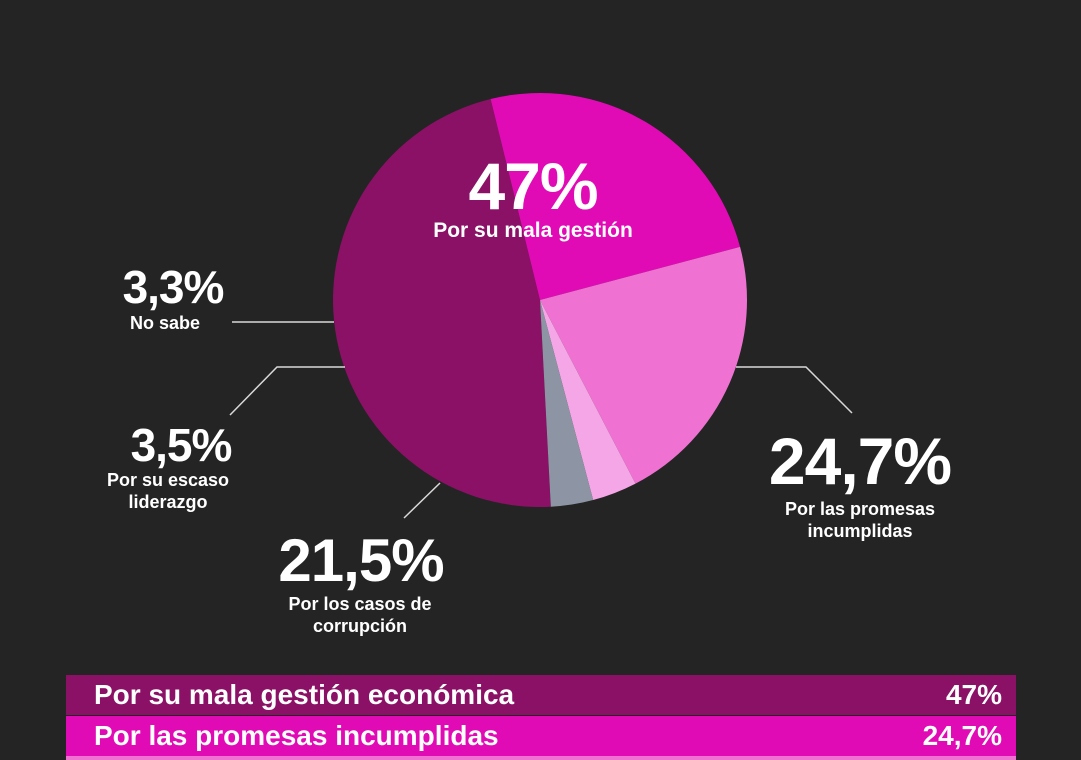 The width and height of the screenshot is (1081, 760). What do you see at coordinates (541, 736) in the screenshot?
I see `legend-row-promesas: Por las promesas incumplidas 24,7%` at bounding box center [541, 736].